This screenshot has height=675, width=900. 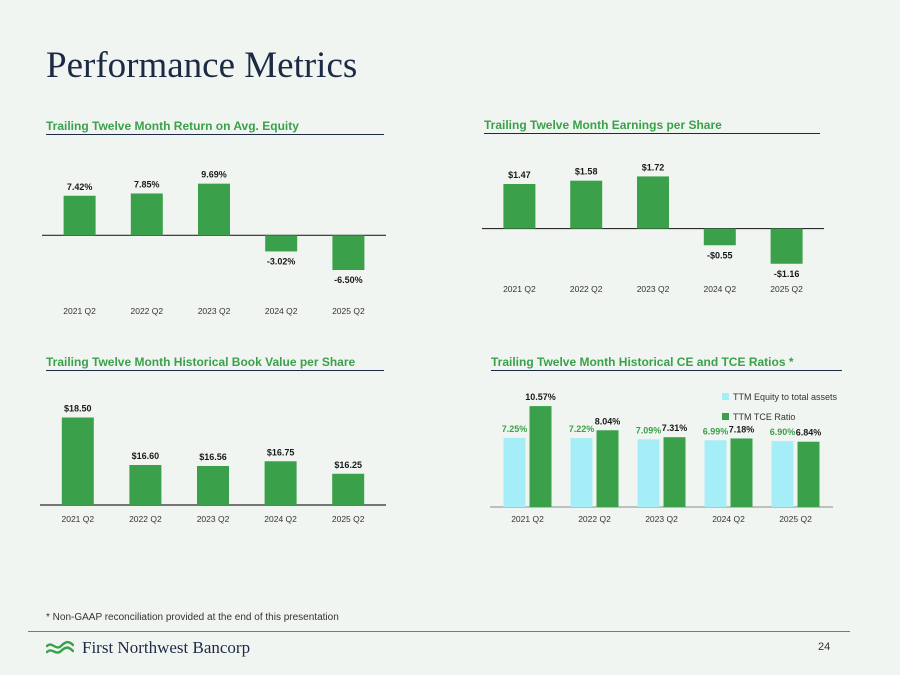 I want to click on bvps-tick-label-4: 2024 Q2, so click(x=280, y=519).